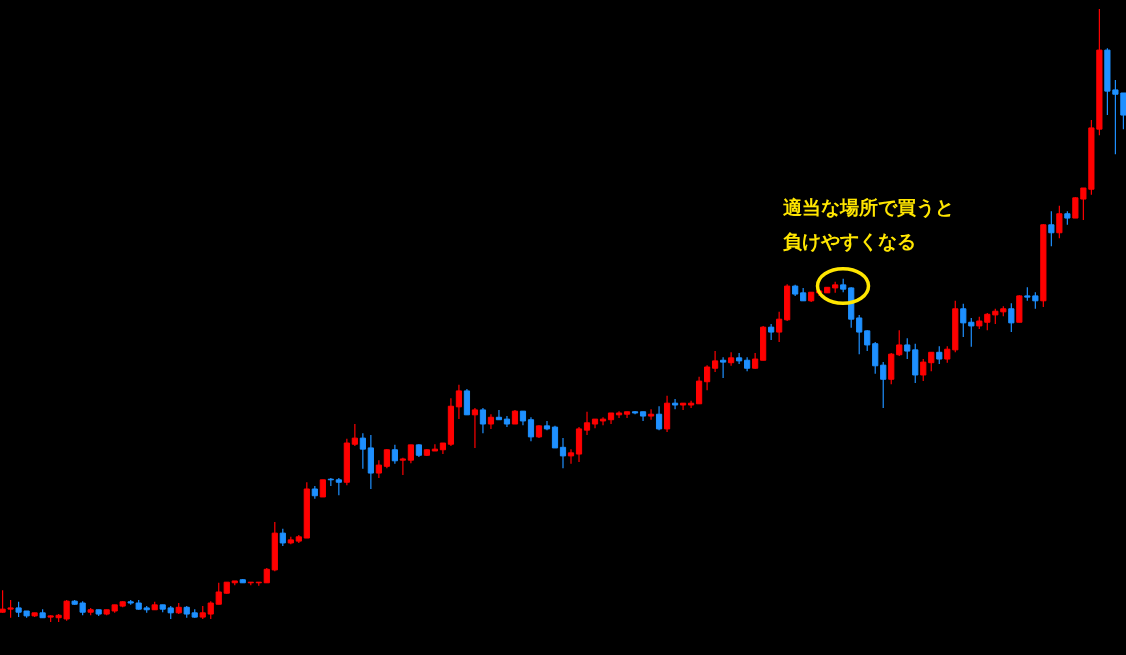  What do you see at coordinates (849, 241) in the screenshot?
I see `annotation: 負けやすくなる` at bounding box center [849, 241].